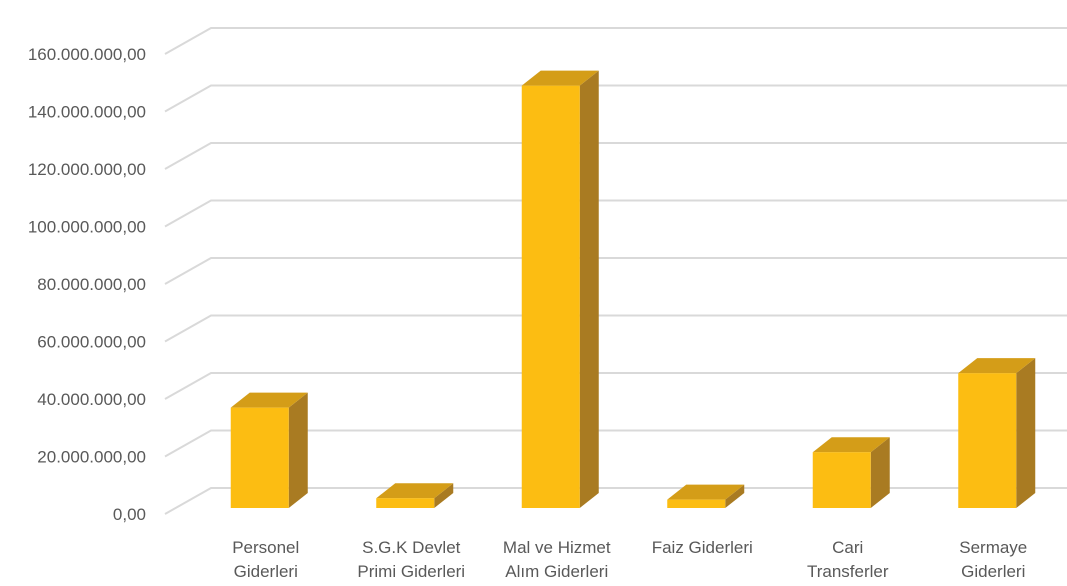  What do you see at coordinates (129, 514) in the screenshot?
I see `y-tick-label: 0,00` at bounding box center [129, 514].